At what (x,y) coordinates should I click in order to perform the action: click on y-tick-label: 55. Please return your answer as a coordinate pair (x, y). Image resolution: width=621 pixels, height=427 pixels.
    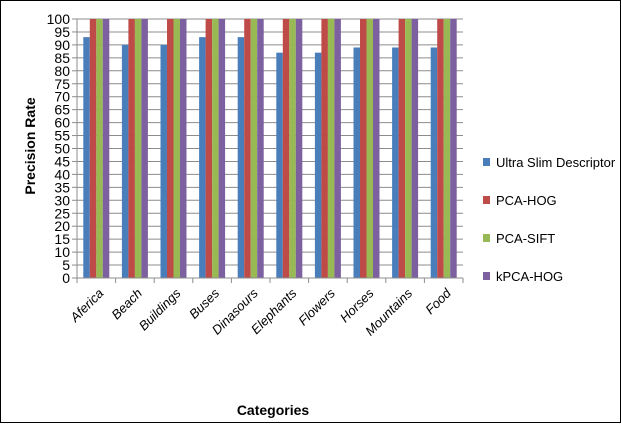
    Looking at the image, I should click on (62, 136).